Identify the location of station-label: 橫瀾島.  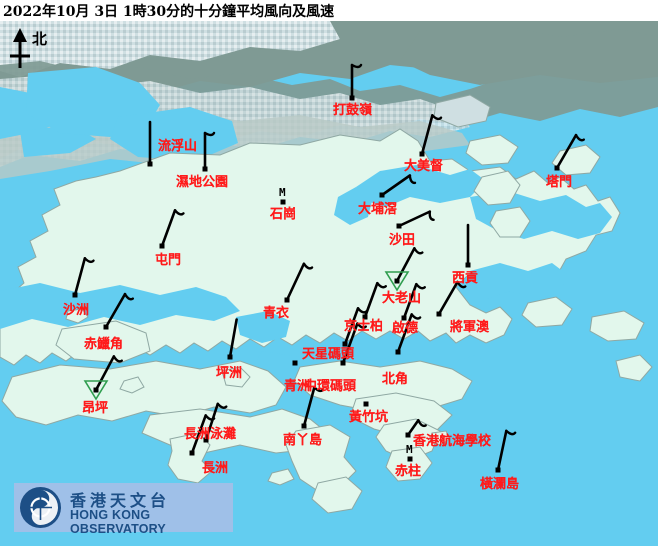
(500, 484).